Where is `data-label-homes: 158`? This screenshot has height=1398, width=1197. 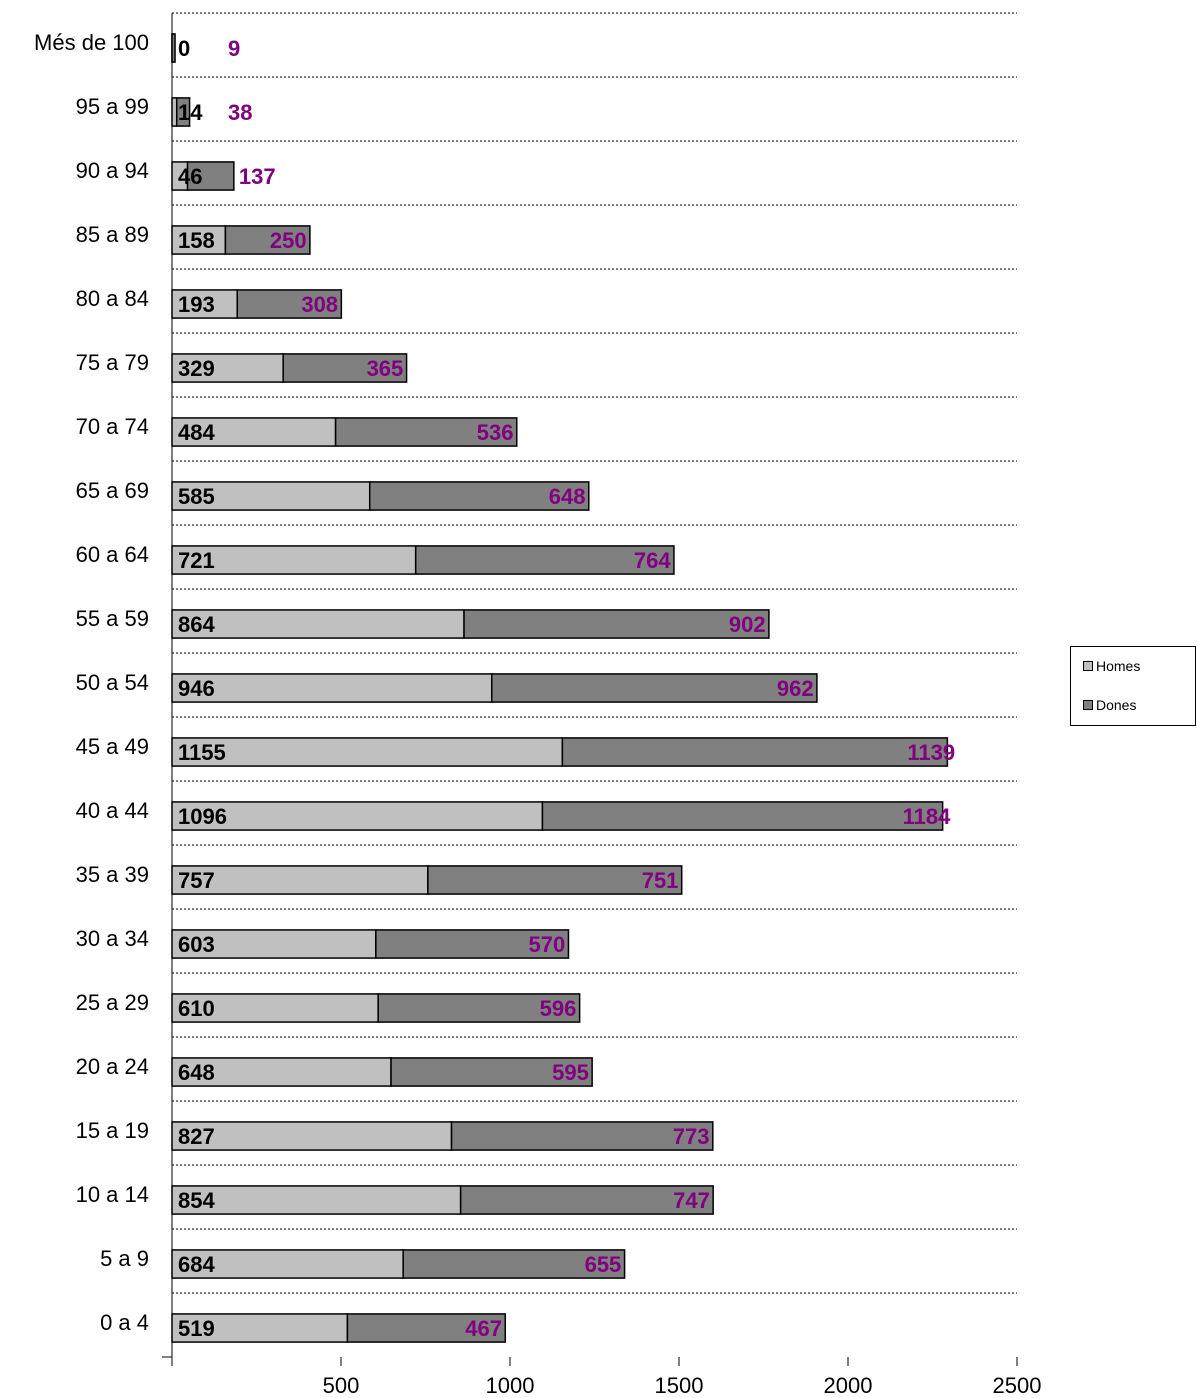 data-label-homes: 158 is located at coordinates (196, 240).